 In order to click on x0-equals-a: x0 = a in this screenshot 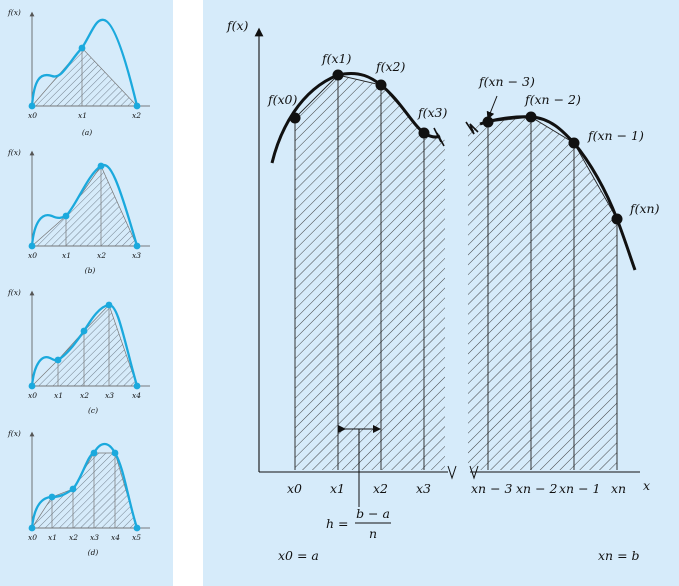, I will do `click(298, 555)`.